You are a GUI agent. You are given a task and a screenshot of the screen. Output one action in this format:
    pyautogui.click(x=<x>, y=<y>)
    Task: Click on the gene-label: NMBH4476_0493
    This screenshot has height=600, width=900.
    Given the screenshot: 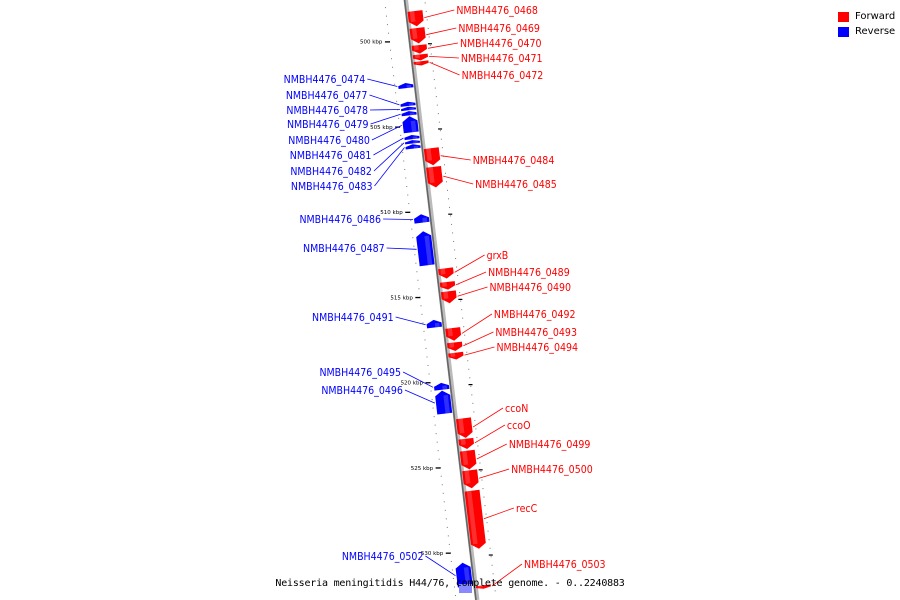 What is the action you would take?
    pyautogui.click(x=536, y=333)
    